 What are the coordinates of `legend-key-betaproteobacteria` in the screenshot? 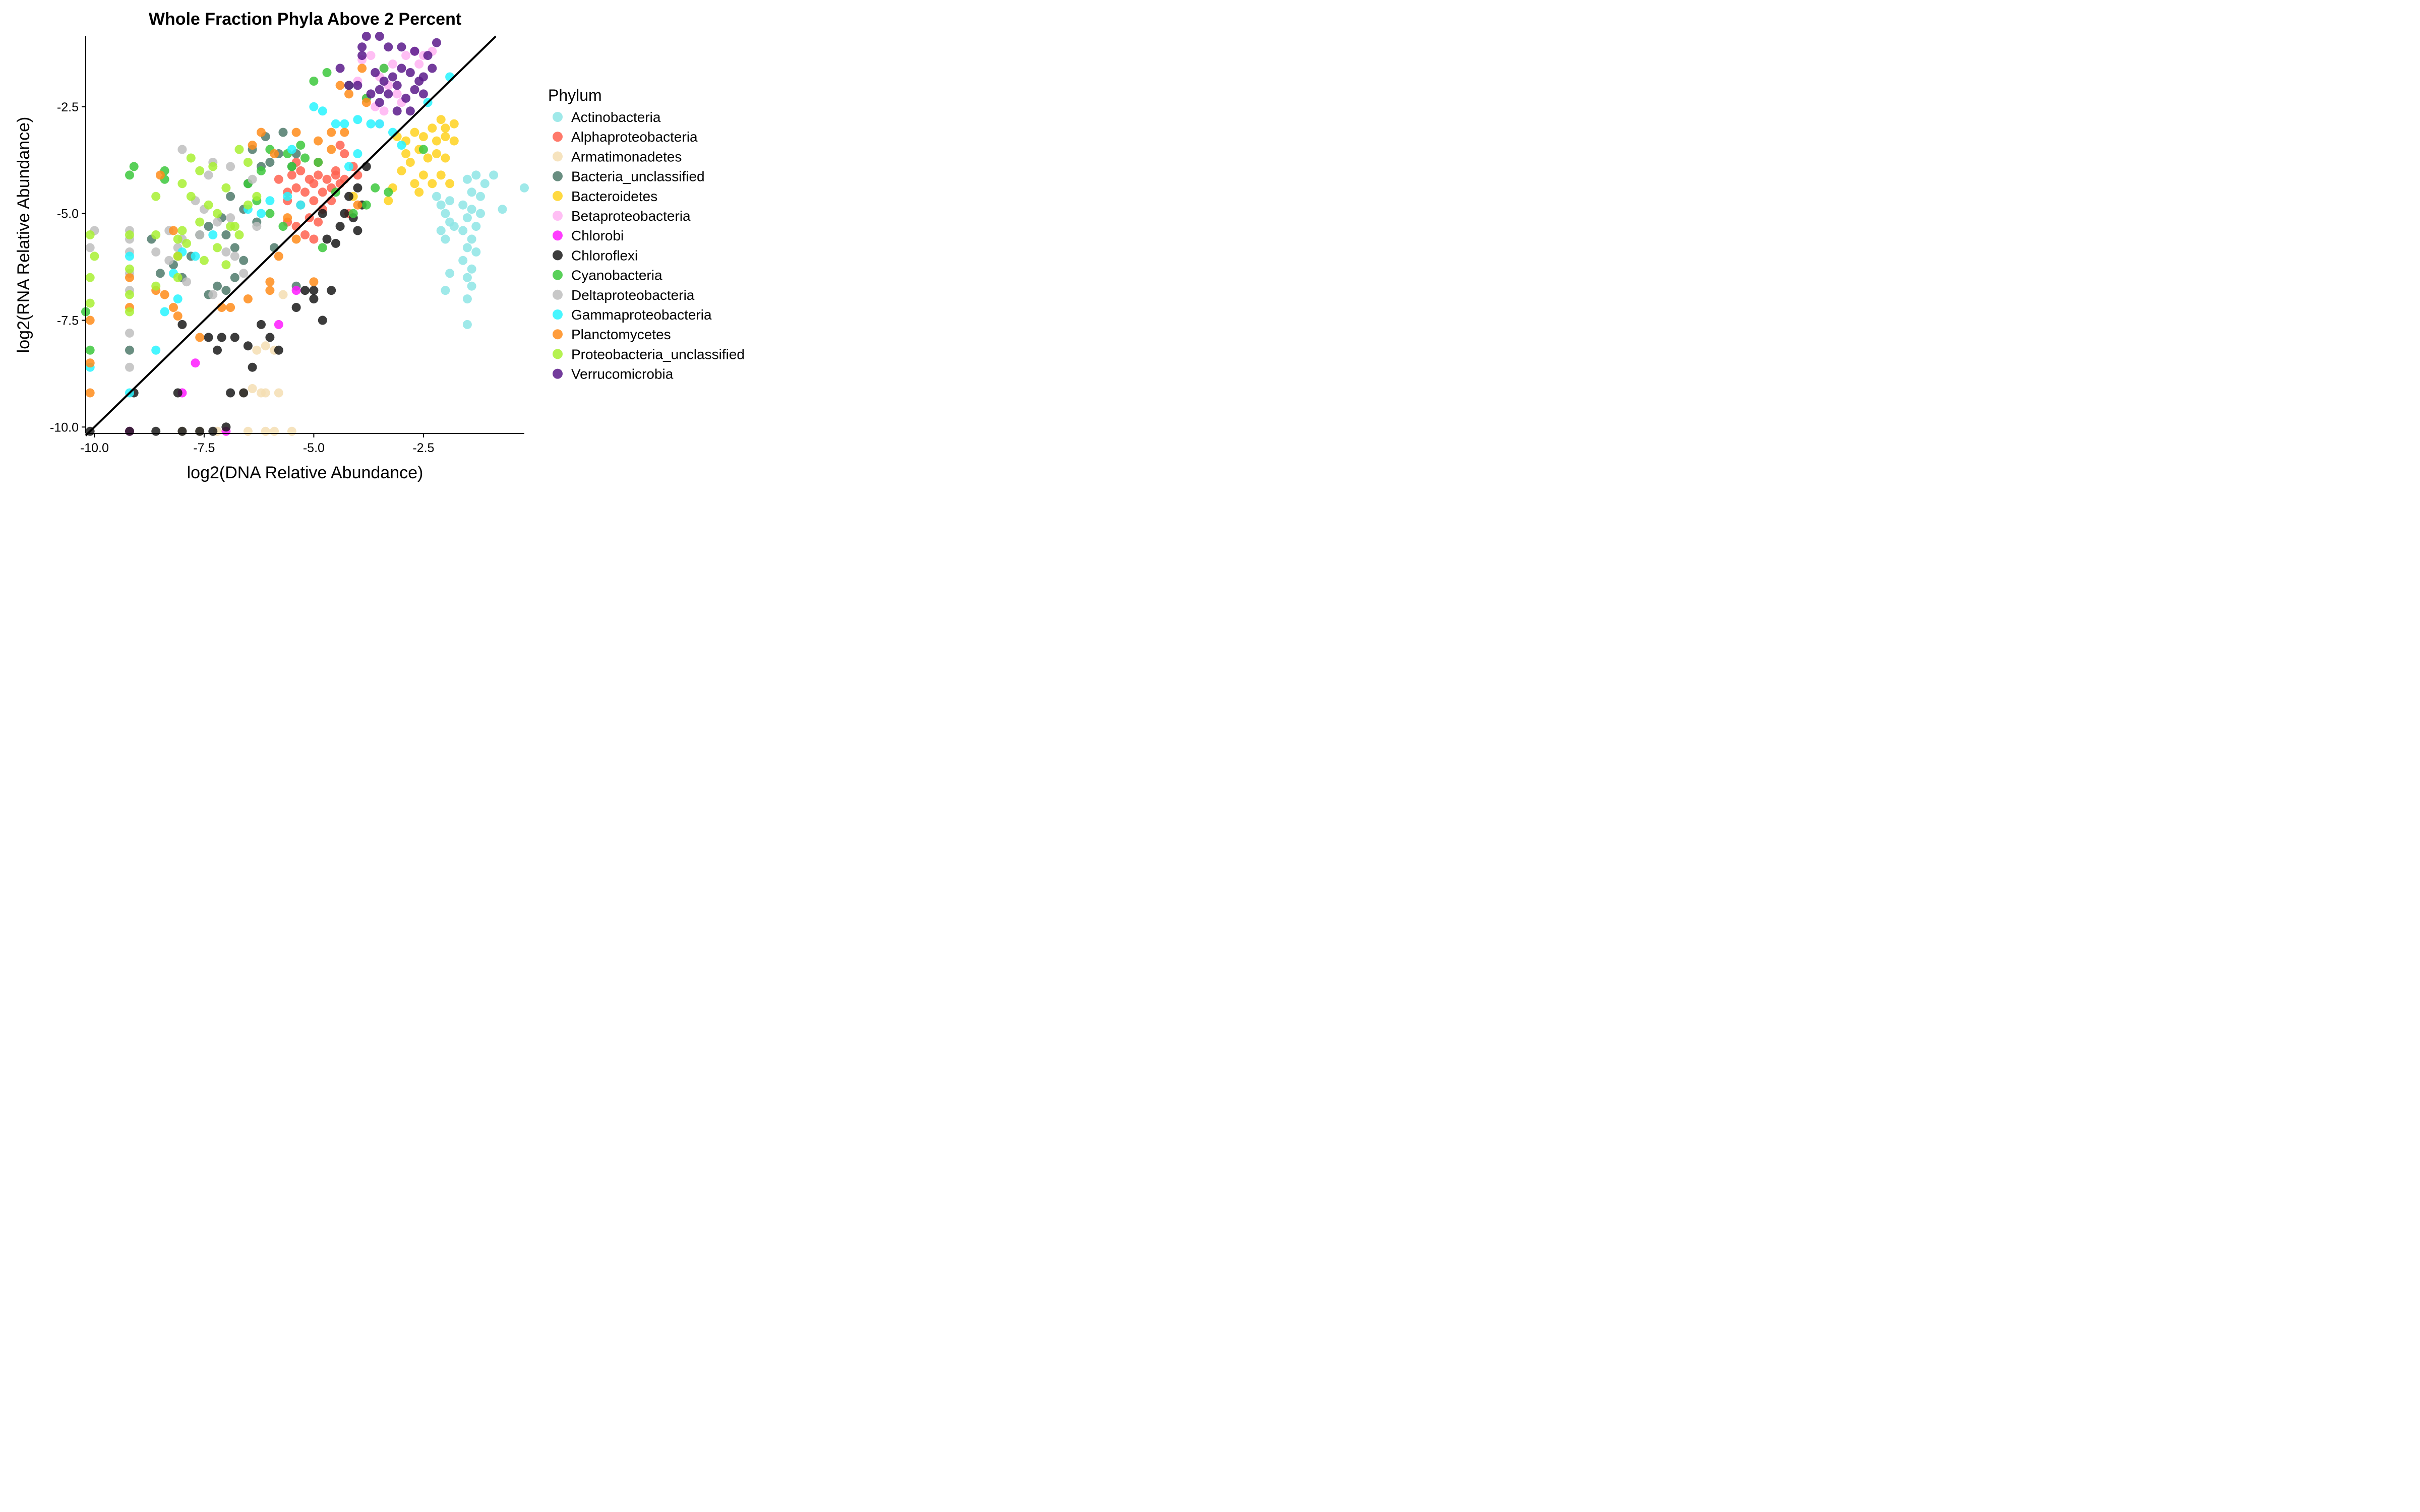 It's located at (558, 216).